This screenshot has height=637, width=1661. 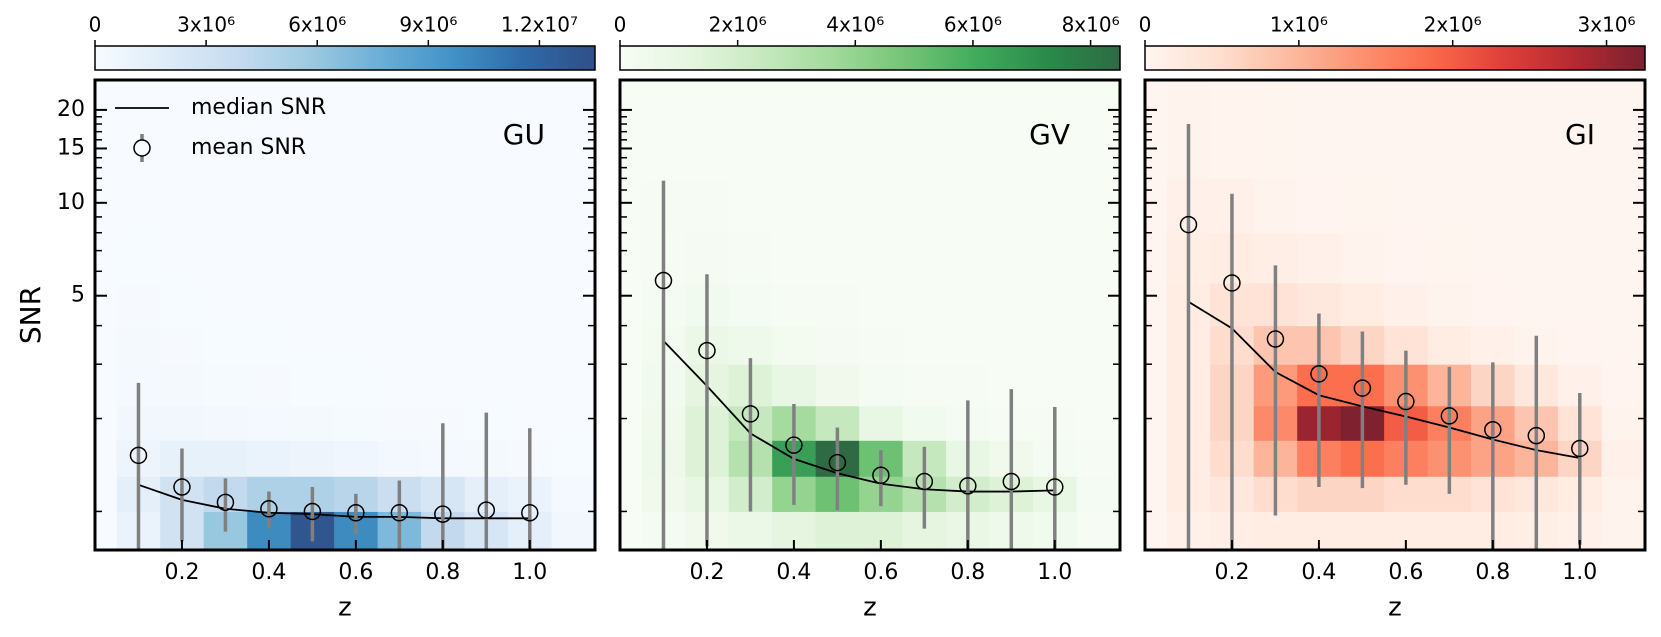 I want to click on x-tick-label: 1.0, so click(x=529, y=572).